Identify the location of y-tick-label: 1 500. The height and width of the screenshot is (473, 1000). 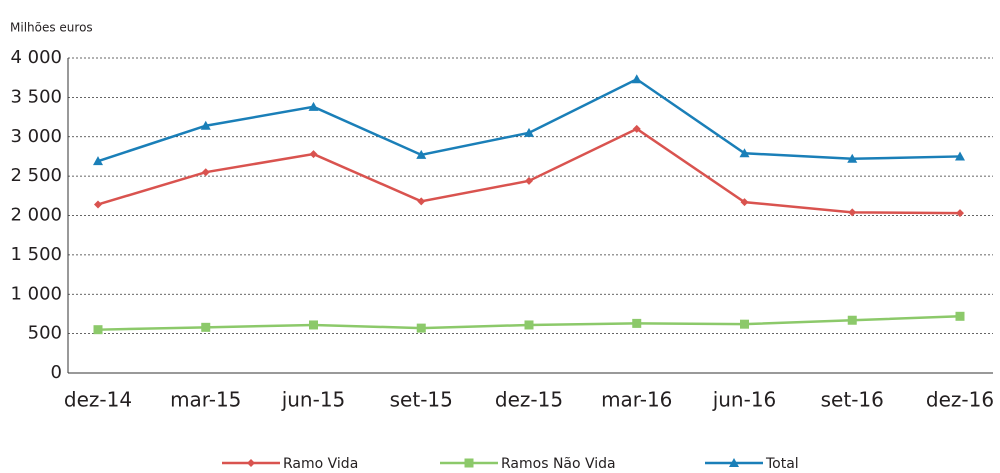
(36, 254).